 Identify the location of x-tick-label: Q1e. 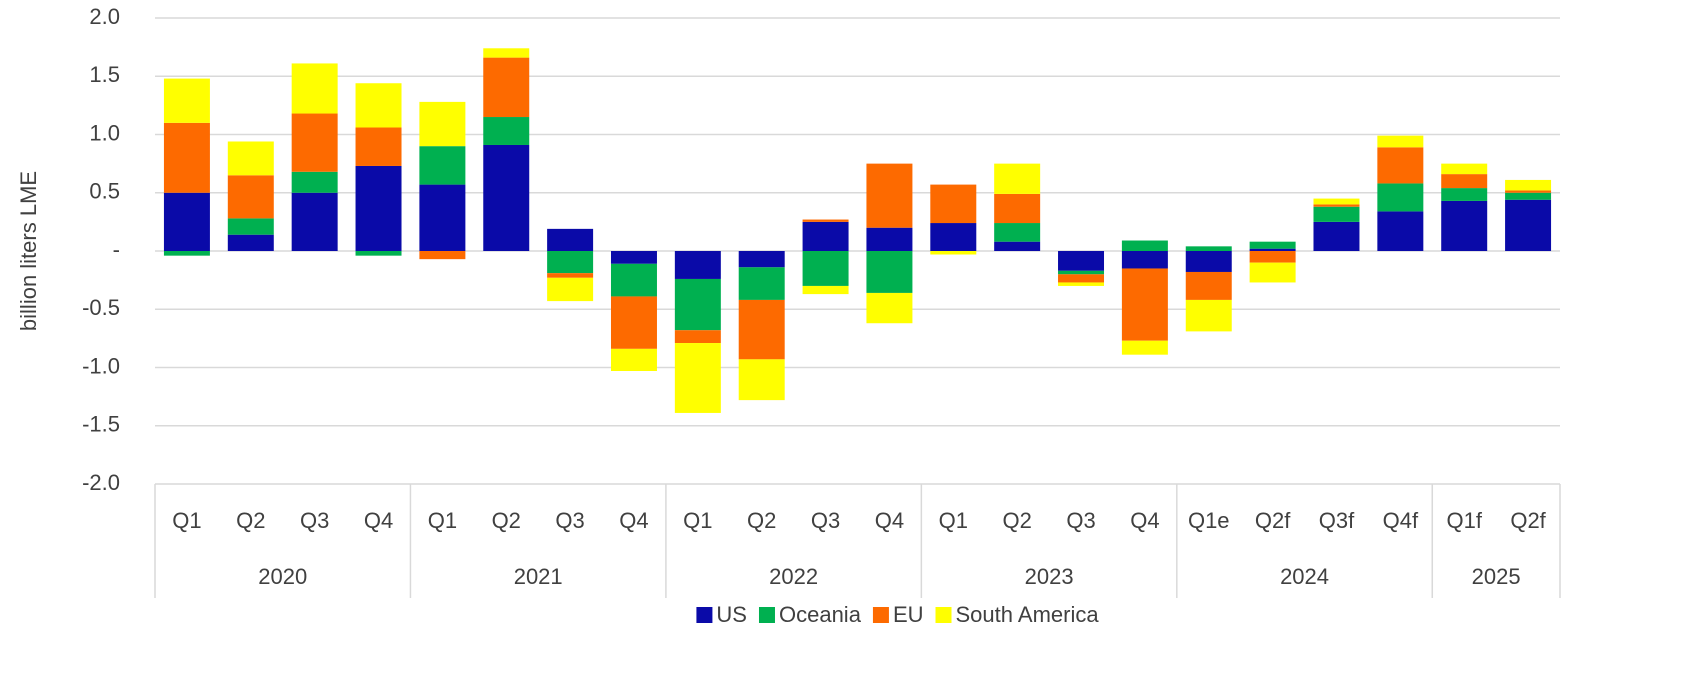
(1209, 520).